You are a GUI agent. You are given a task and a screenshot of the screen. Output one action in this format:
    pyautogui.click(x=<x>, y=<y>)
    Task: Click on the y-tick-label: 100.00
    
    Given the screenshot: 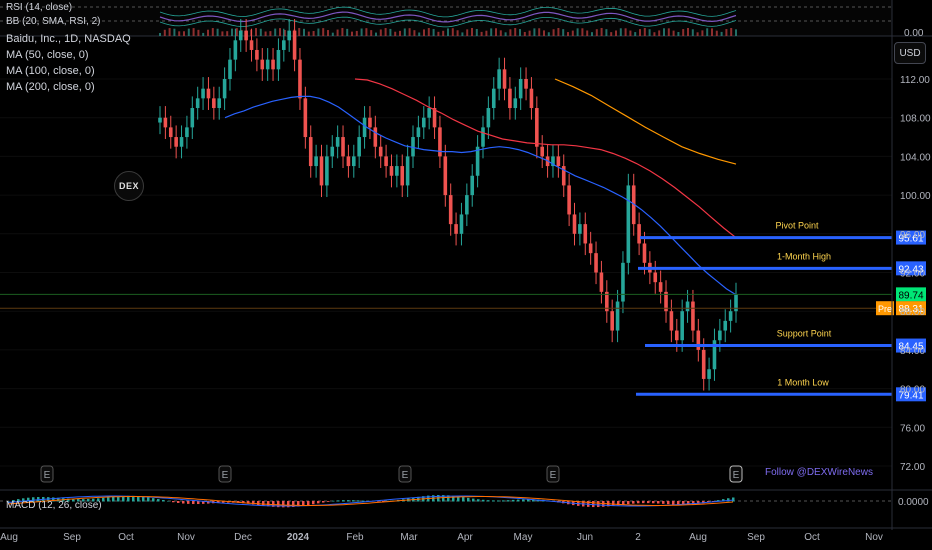 What is the action you would take?
    pyautogui.click(x=915, y=196)
    